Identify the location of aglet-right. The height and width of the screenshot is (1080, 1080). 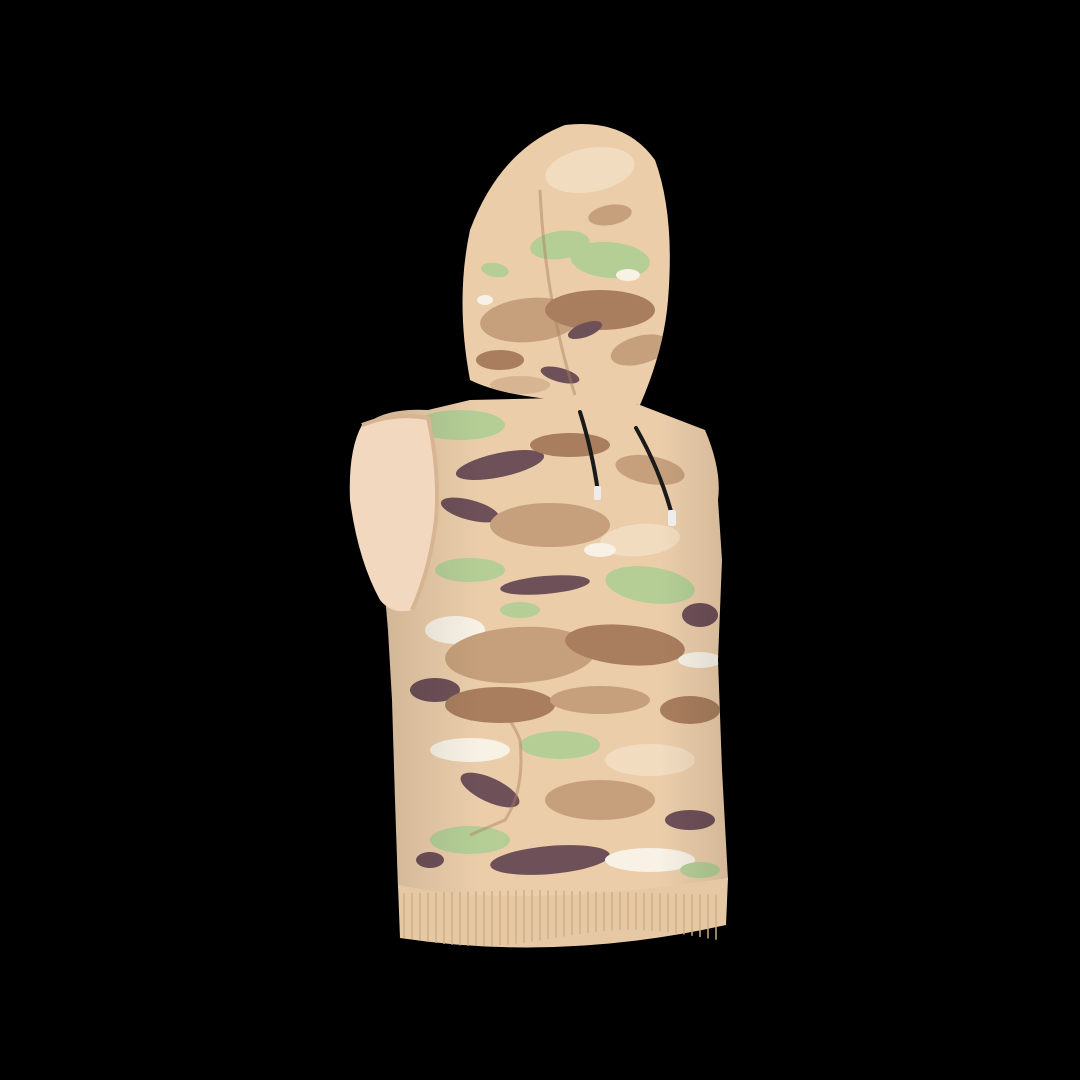
(672, 518).